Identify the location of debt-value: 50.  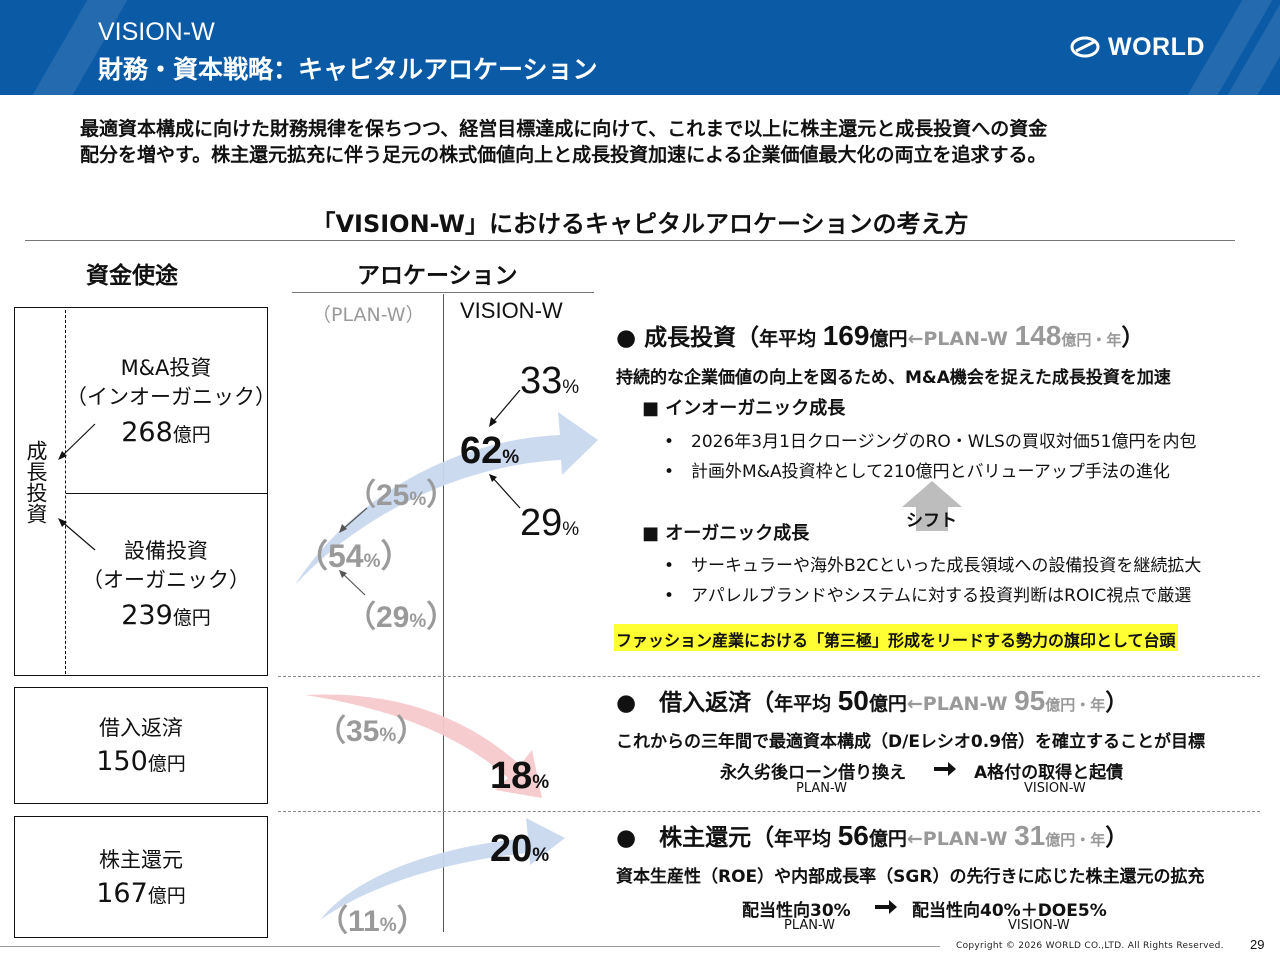
(853, 700).